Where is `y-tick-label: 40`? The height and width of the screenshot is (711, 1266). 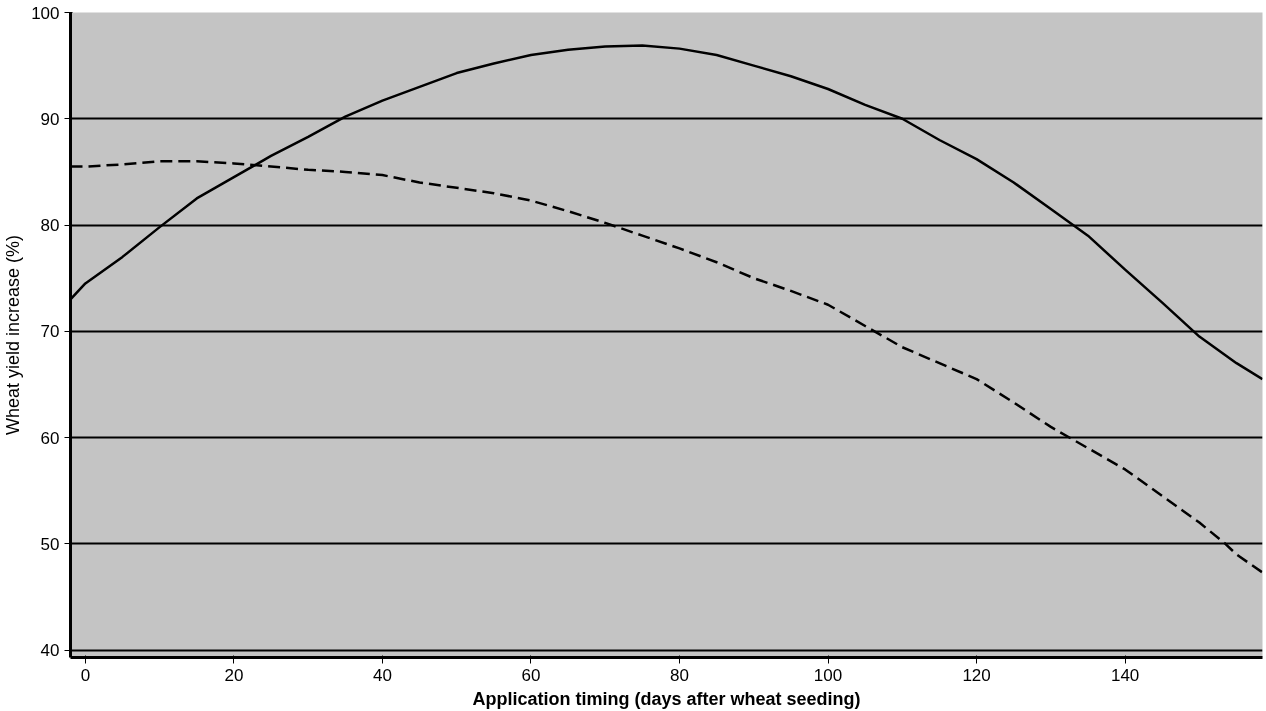 y-tick-label: 40 is located at coordinates (50, 651).